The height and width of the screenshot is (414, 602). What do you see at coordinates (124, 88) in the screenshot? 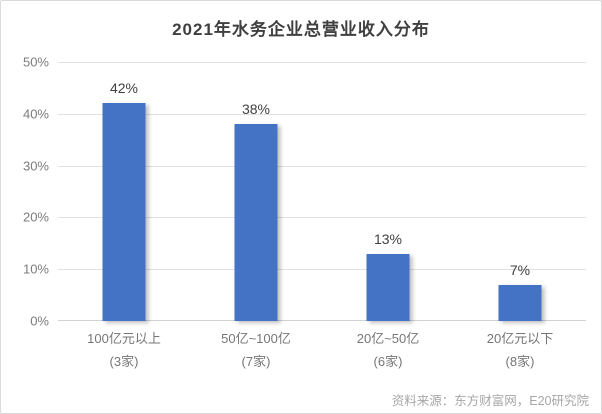
I see `bar-value-label: 42%` at bounding box center [124, 88].